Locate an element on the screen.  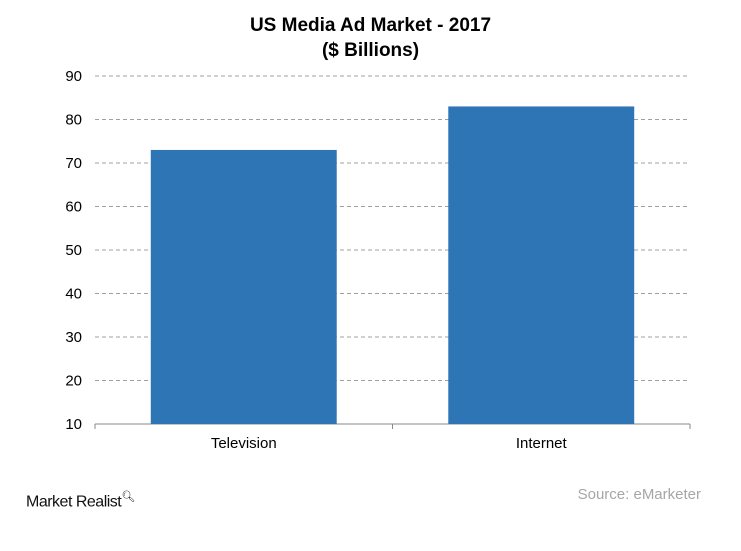
y-tick-label: 20 is located at coordinates (73, 381).